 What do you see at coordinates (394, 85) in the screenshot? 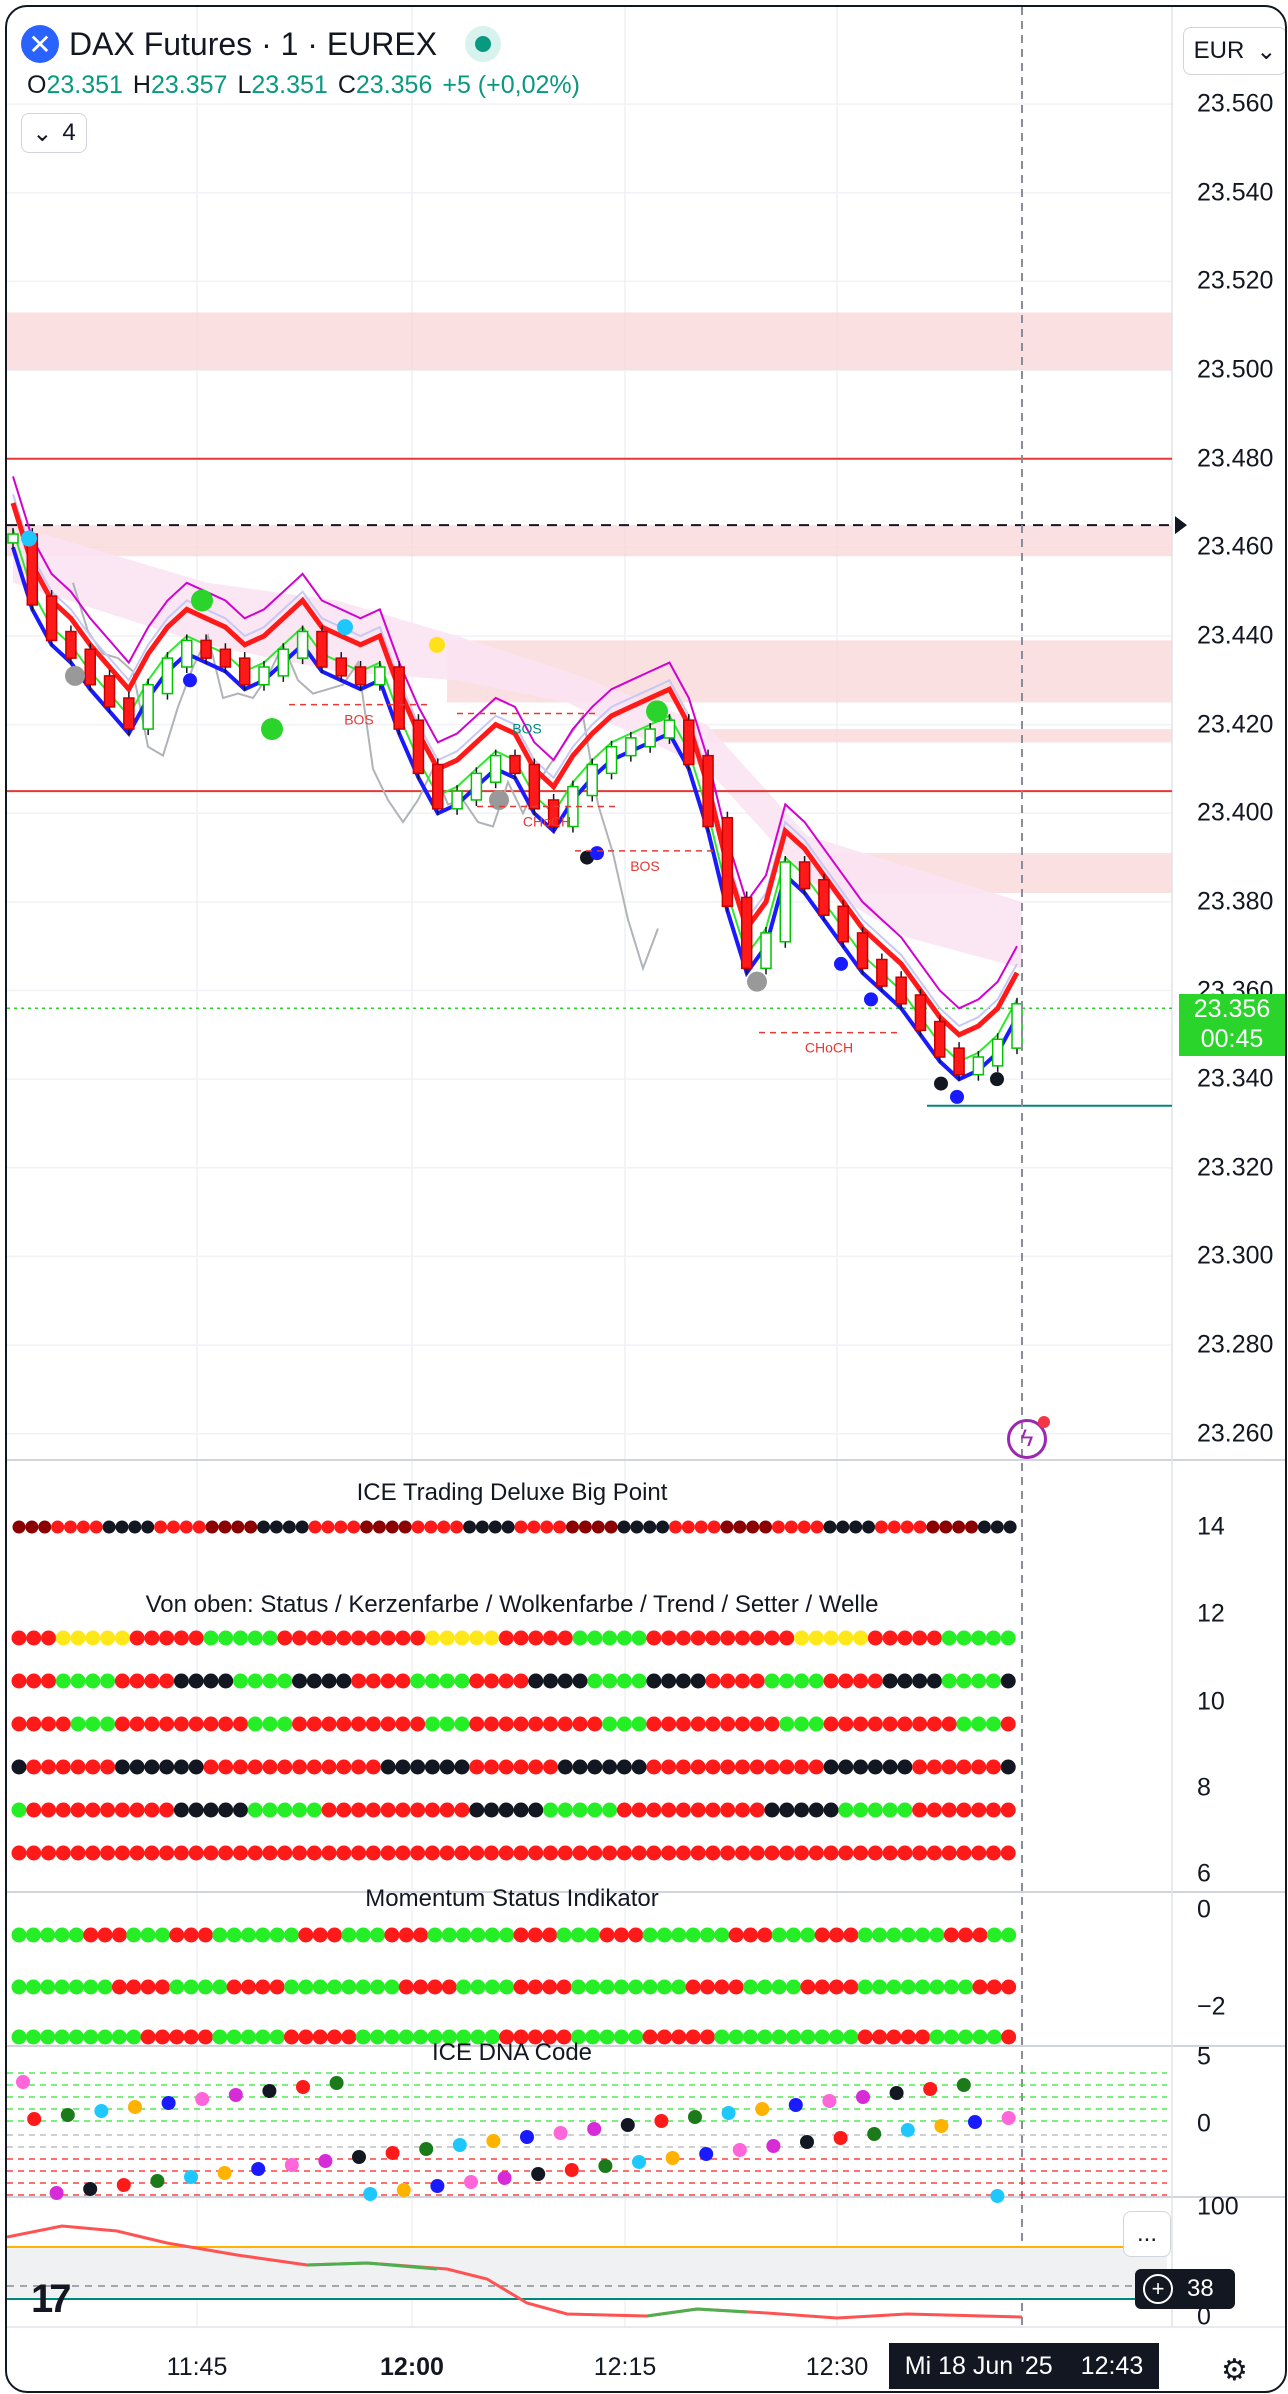
I see `close-value: 23.356` at bounding box center [394, 85].